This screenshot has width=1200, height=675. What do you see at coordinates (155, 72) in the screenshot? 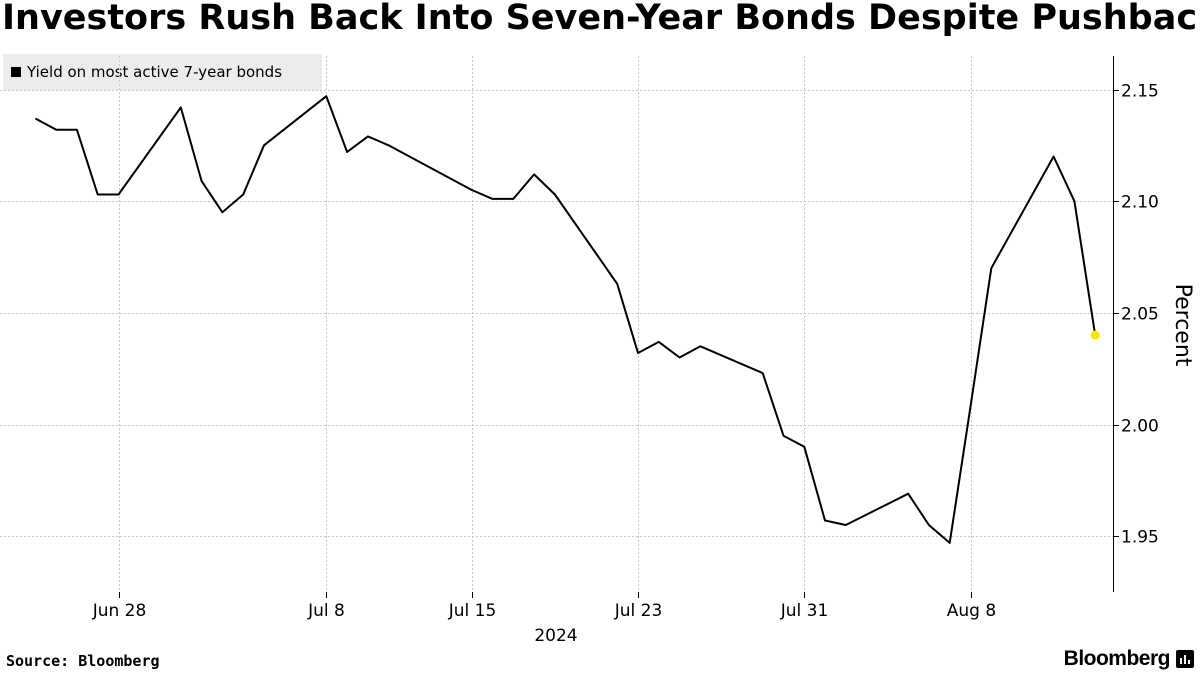
I see `legend-label: Yield on most active 7-year bonds` at bounding box center [155, 72].